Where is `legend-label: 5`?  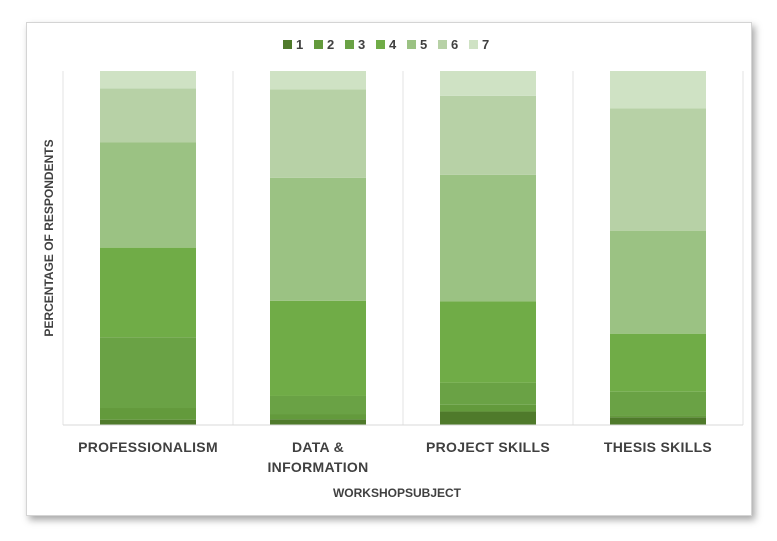 legend-label: 5 is located at coordinates (423, 44).